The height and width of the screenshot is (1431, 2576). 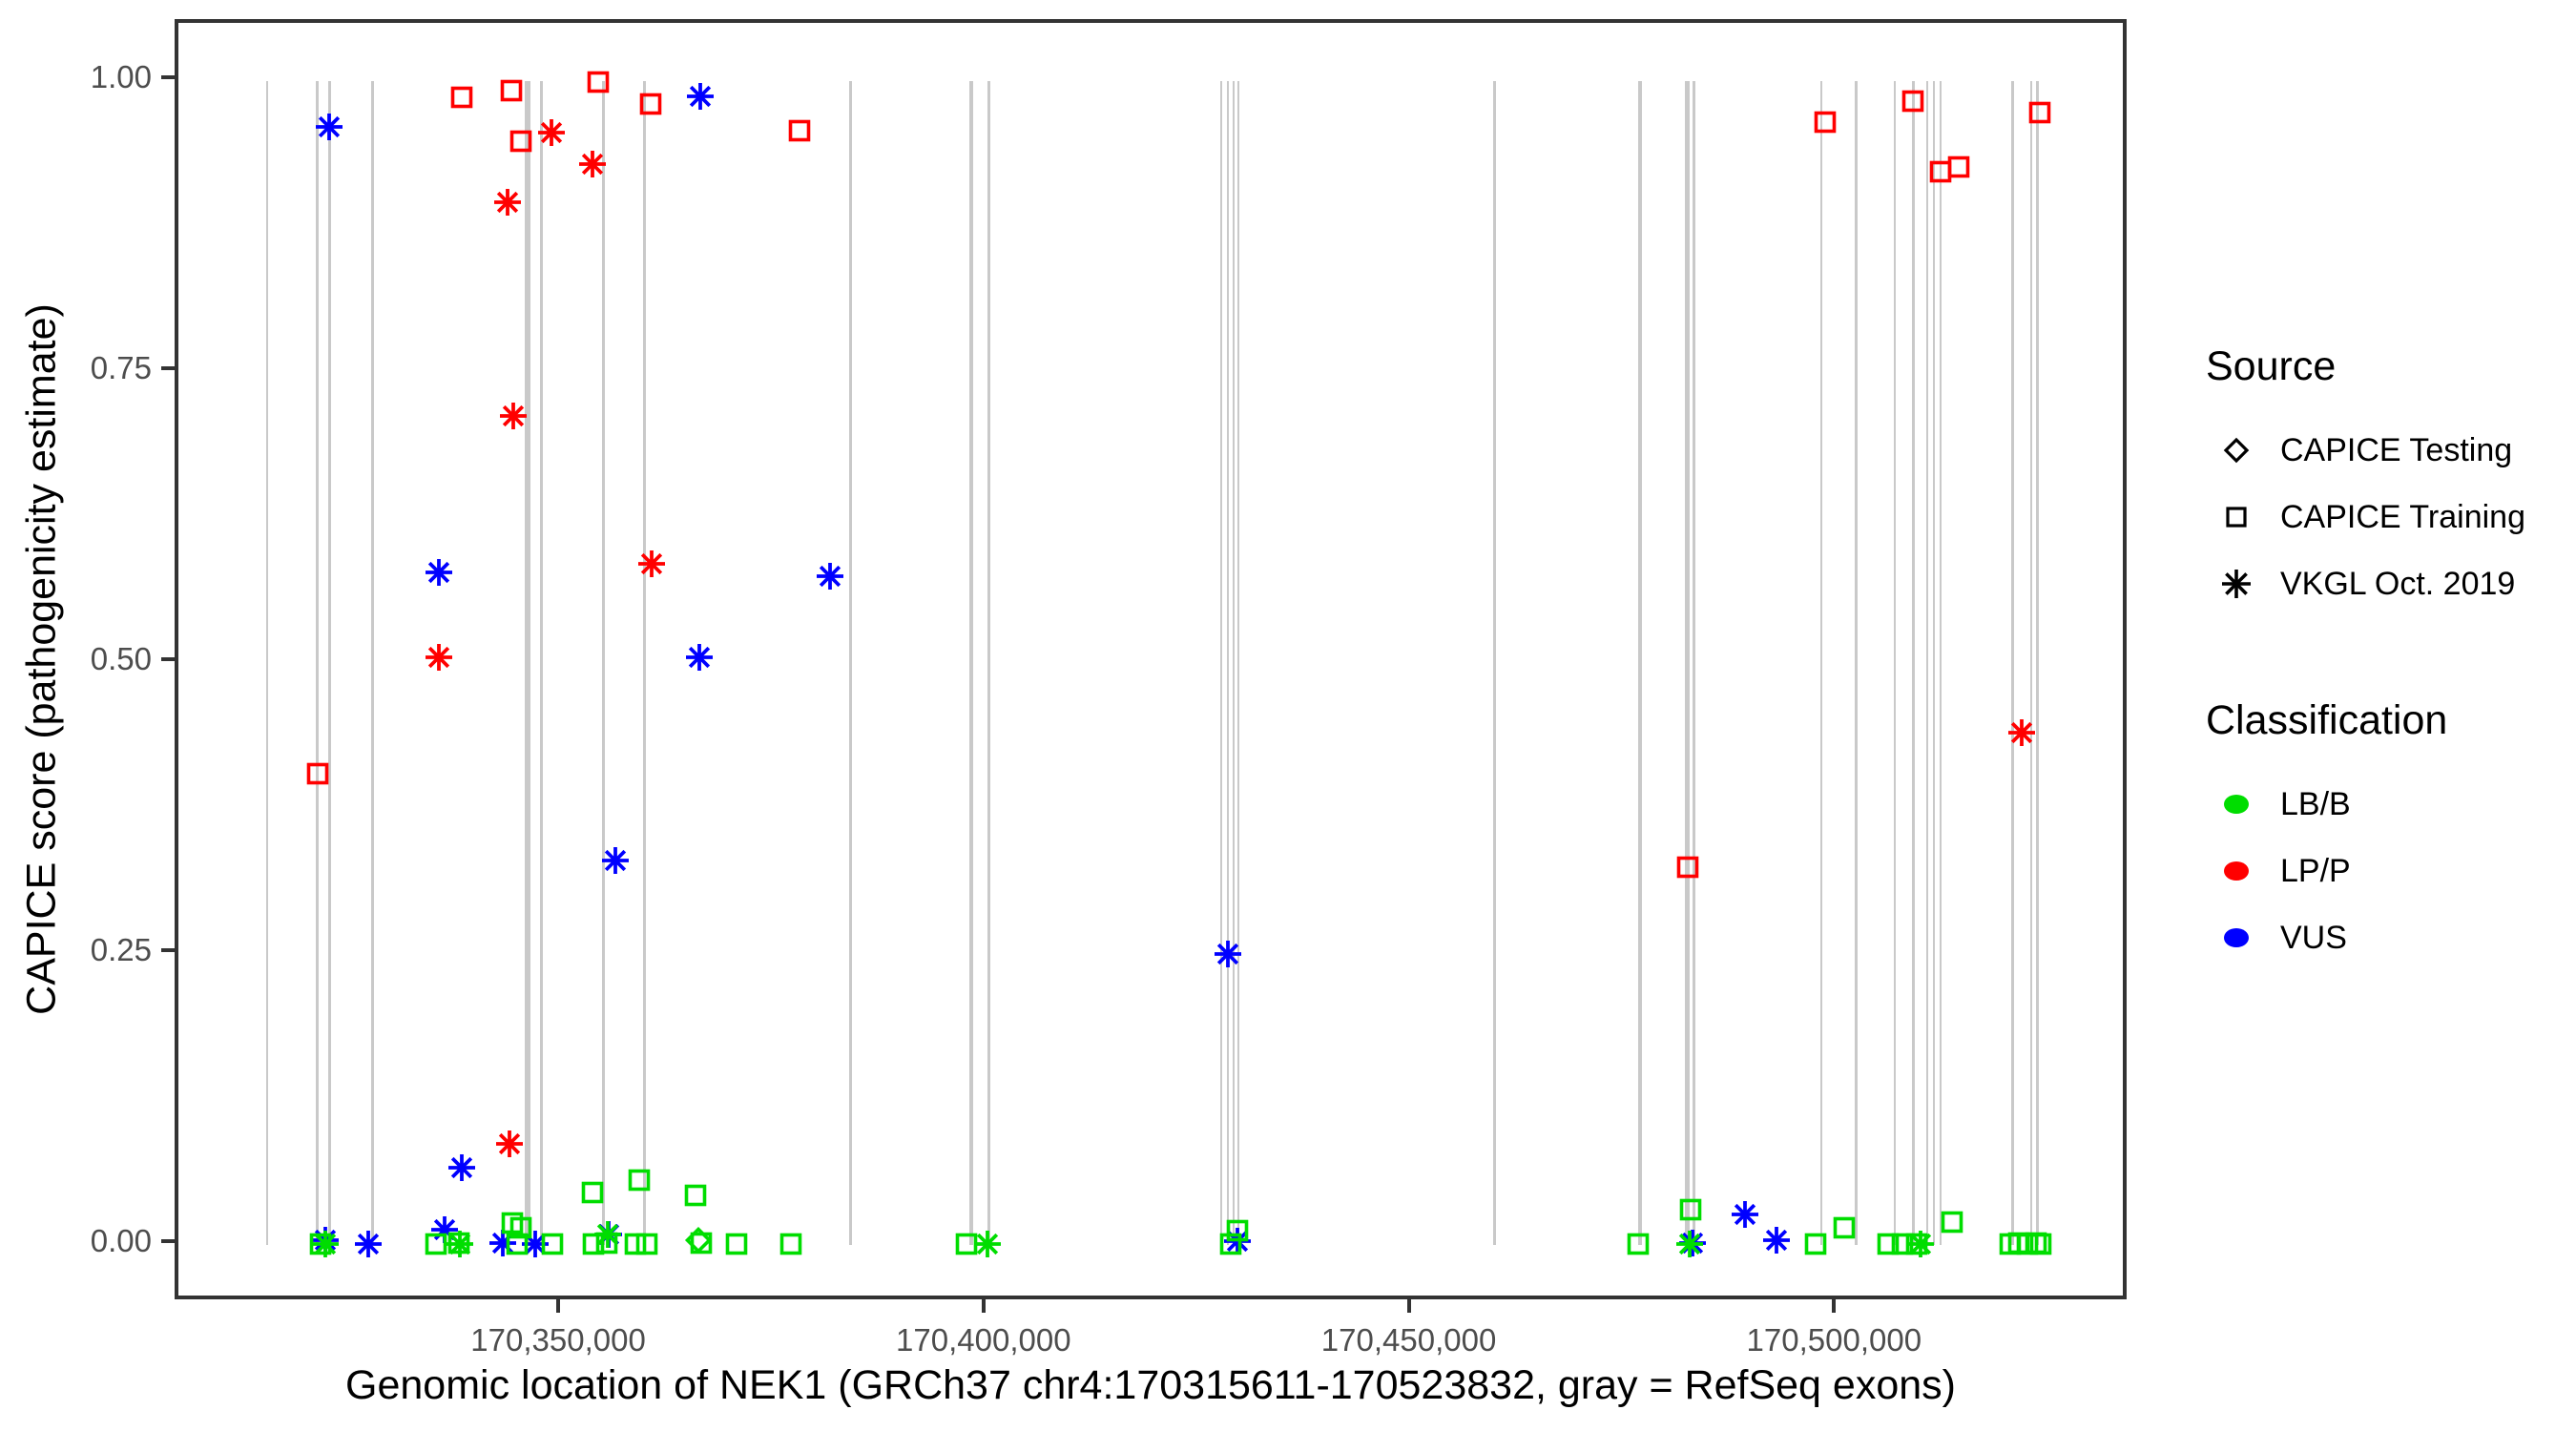 What do you see at coordinates (1408, 1340) in the screenshot?
I see `x-tick-label: 170,450,000` at bounding box center [1408, 1340].